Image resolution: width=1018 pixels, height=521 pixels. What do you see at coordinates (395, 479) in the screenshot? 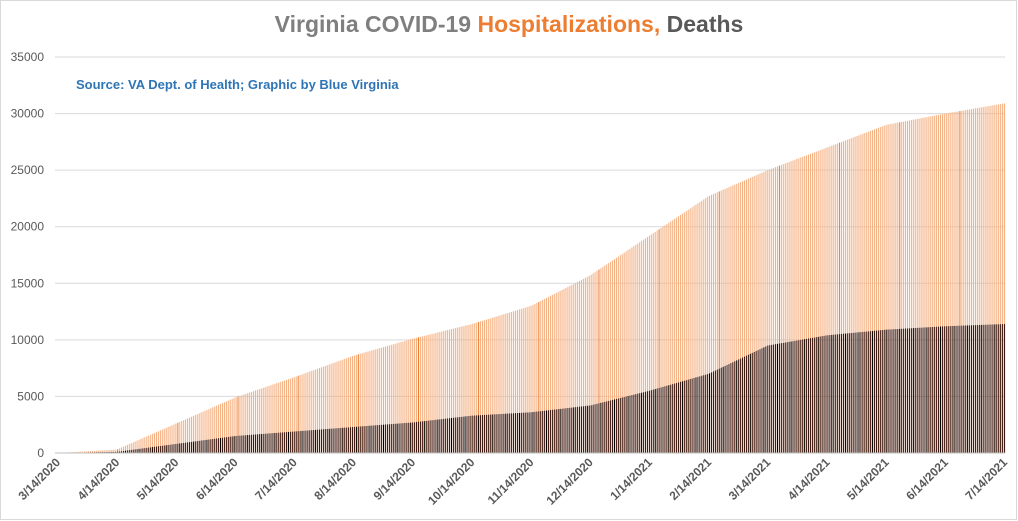
I see `x-tick-label: 9/14/2020` at bounding box center [395, 479].